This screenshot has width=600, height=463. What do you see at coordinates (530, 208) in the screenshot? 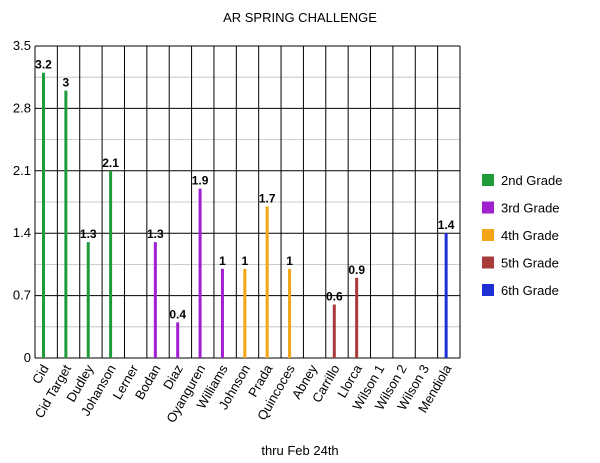
I see `legend-label: 3rd Grade` at bounding box center [530, 208].